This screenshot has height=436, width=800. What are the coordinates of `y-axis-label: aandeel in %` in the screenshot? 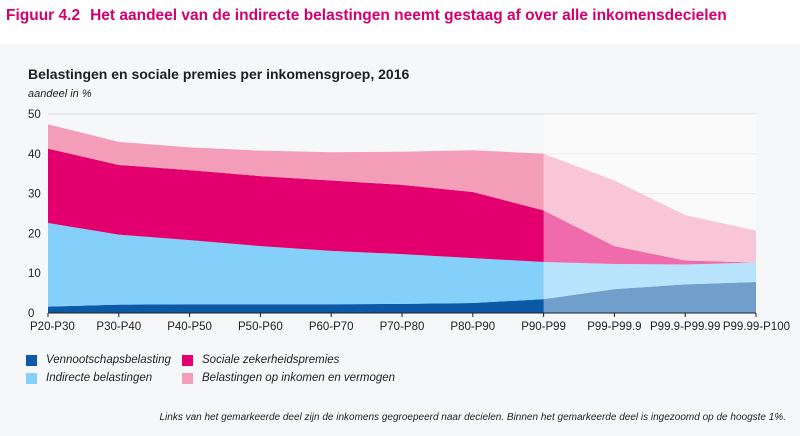 It's located at (60, 94).